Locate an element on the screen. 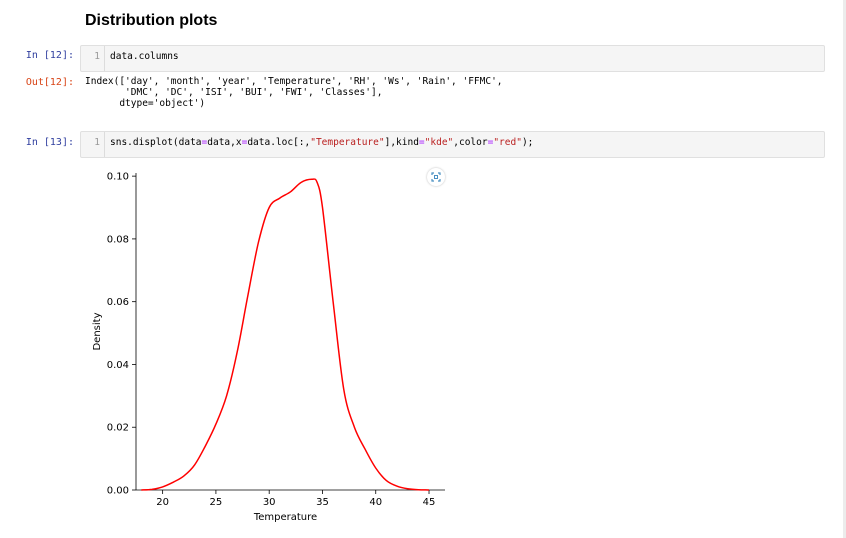  input-prompt-12: In [12]: is located at coordinates (49, 55).